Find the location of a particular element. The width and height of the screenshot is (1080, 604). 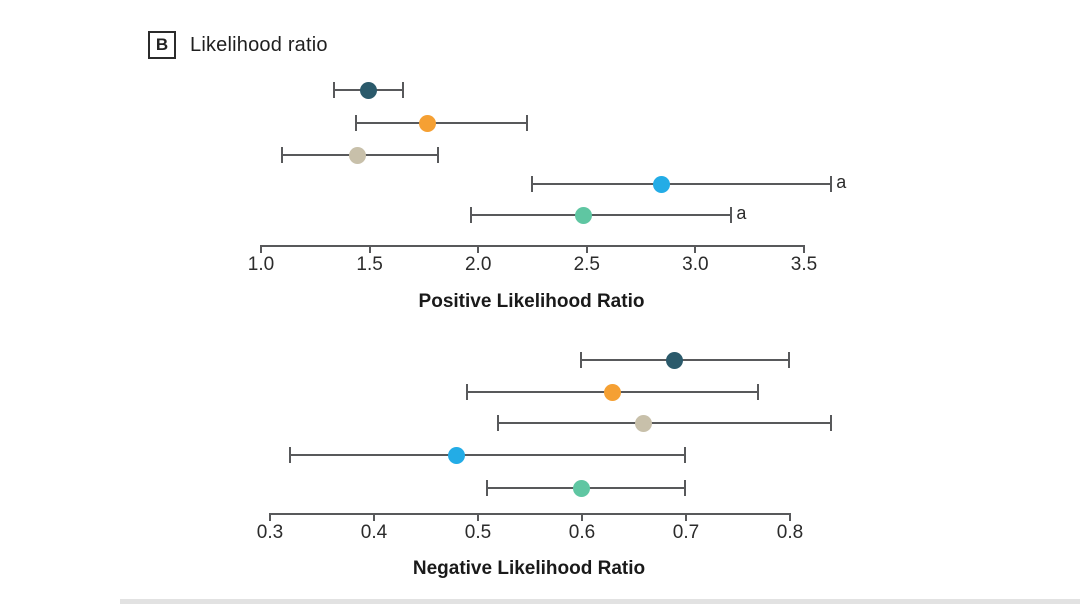

x-axis-tick-label: 1.0 is located at coordinates (261, 264).